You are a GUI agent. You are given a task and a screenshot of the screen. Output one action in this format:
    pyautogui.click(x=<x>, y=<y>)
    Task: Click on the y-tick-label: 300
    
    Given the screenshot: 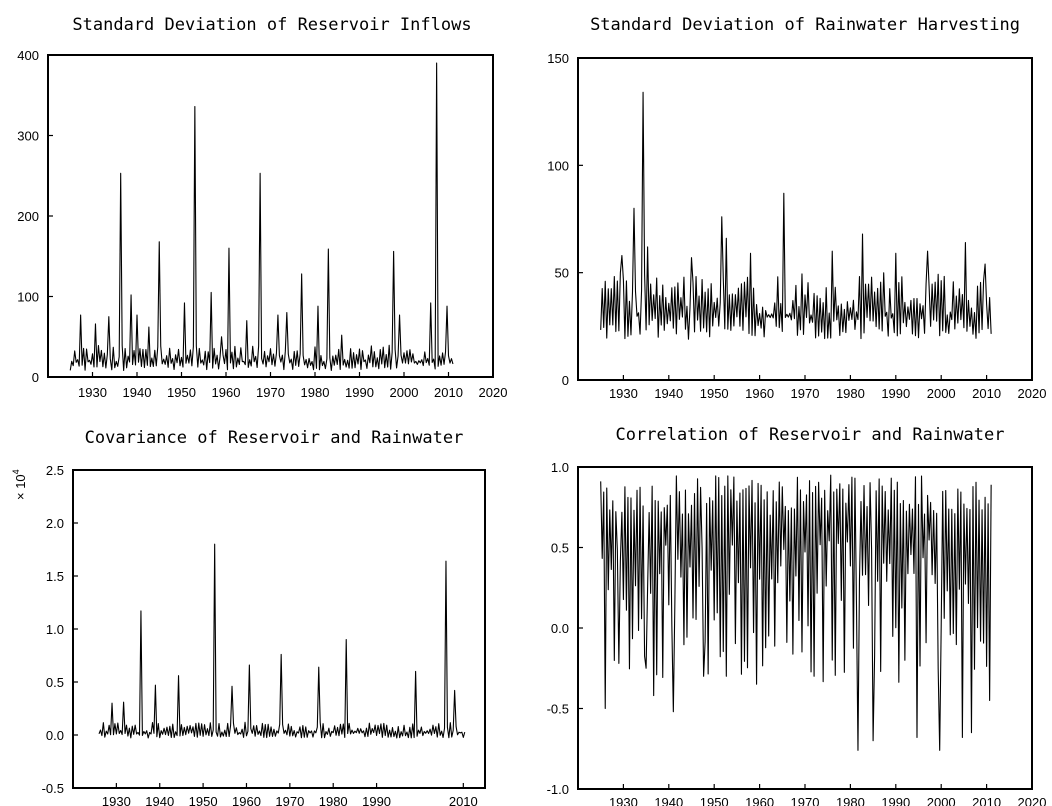 What is the action you would take?
    pyautogui.click(x=28, y=136)
    